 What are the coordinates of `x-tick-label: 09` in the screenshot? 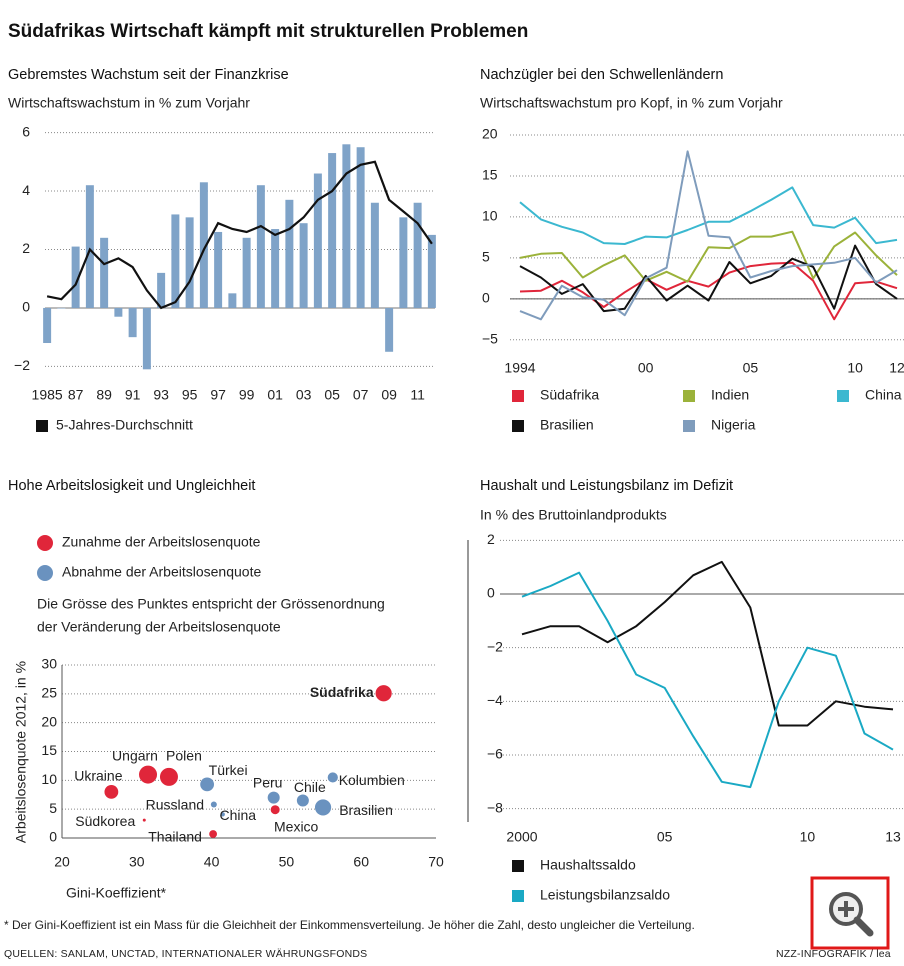 It's located at (389, 395).